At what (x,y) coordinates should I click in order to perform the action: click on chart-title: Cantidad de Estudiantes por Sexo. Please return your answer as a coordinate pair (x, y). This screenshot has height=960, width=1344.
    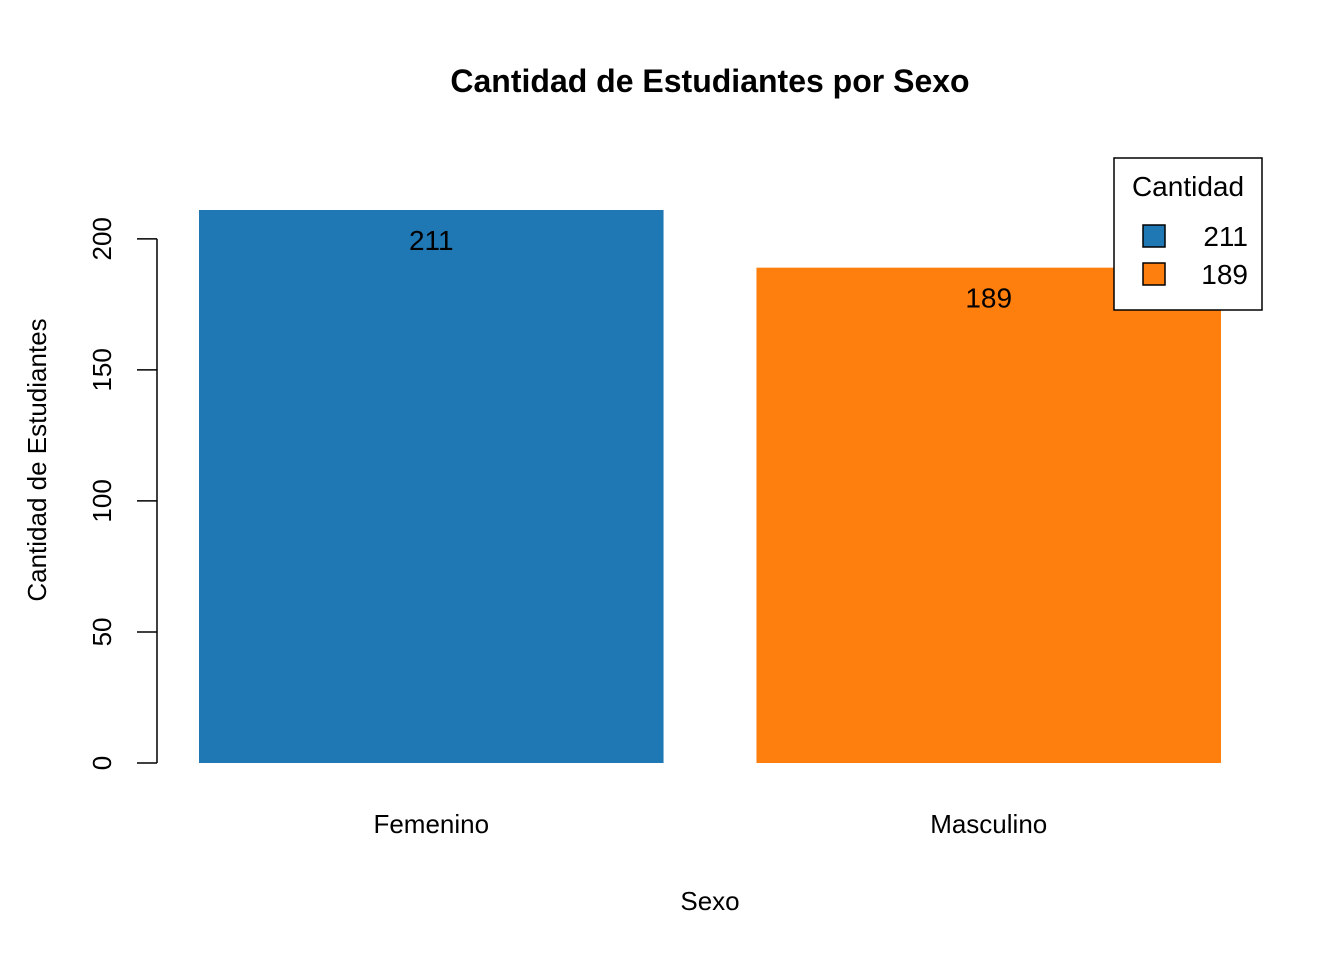
    Looking at the image, I should click on (709, 81).